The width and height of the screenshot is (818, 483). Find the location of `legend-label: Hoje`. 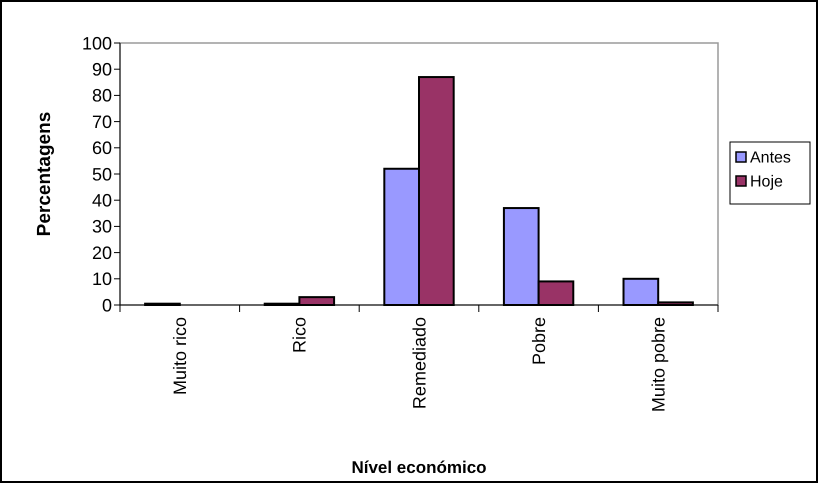

legend-label: Hoje is located at coordinates (767, 182).